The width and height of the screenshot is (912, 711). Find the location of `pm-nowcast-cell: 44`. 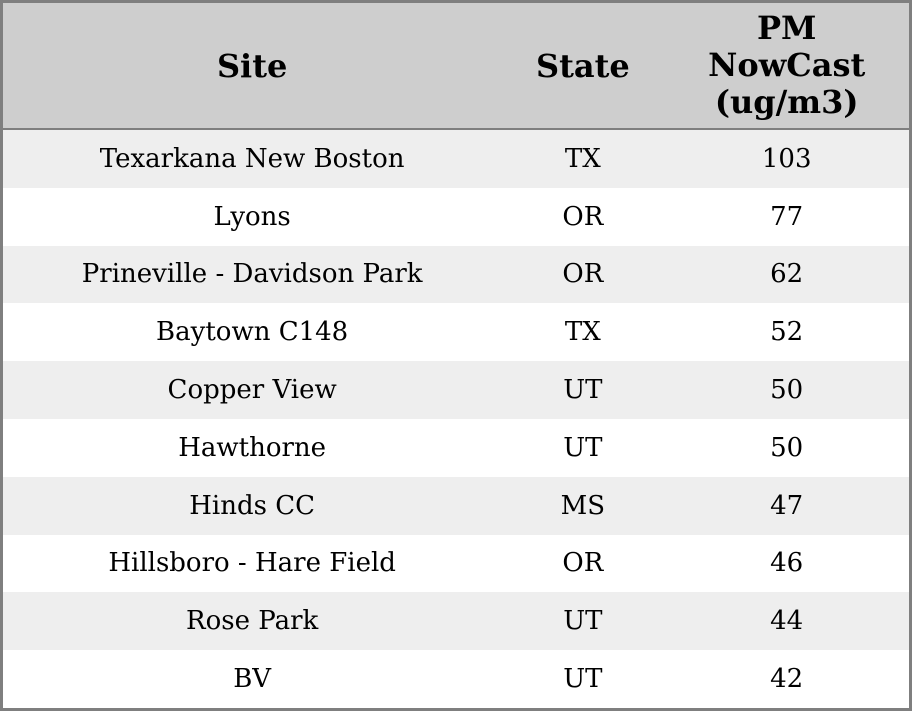

pm-nowcast-cell: 44 is located at coordinates (787, 621).